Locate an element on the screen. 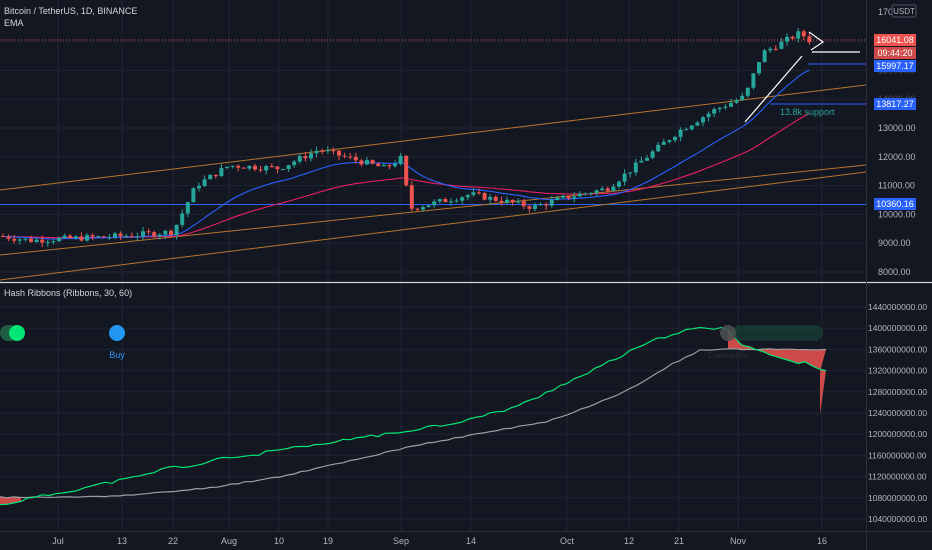  level-value-15997: 15997.17 is located at coordinates (895, 66).